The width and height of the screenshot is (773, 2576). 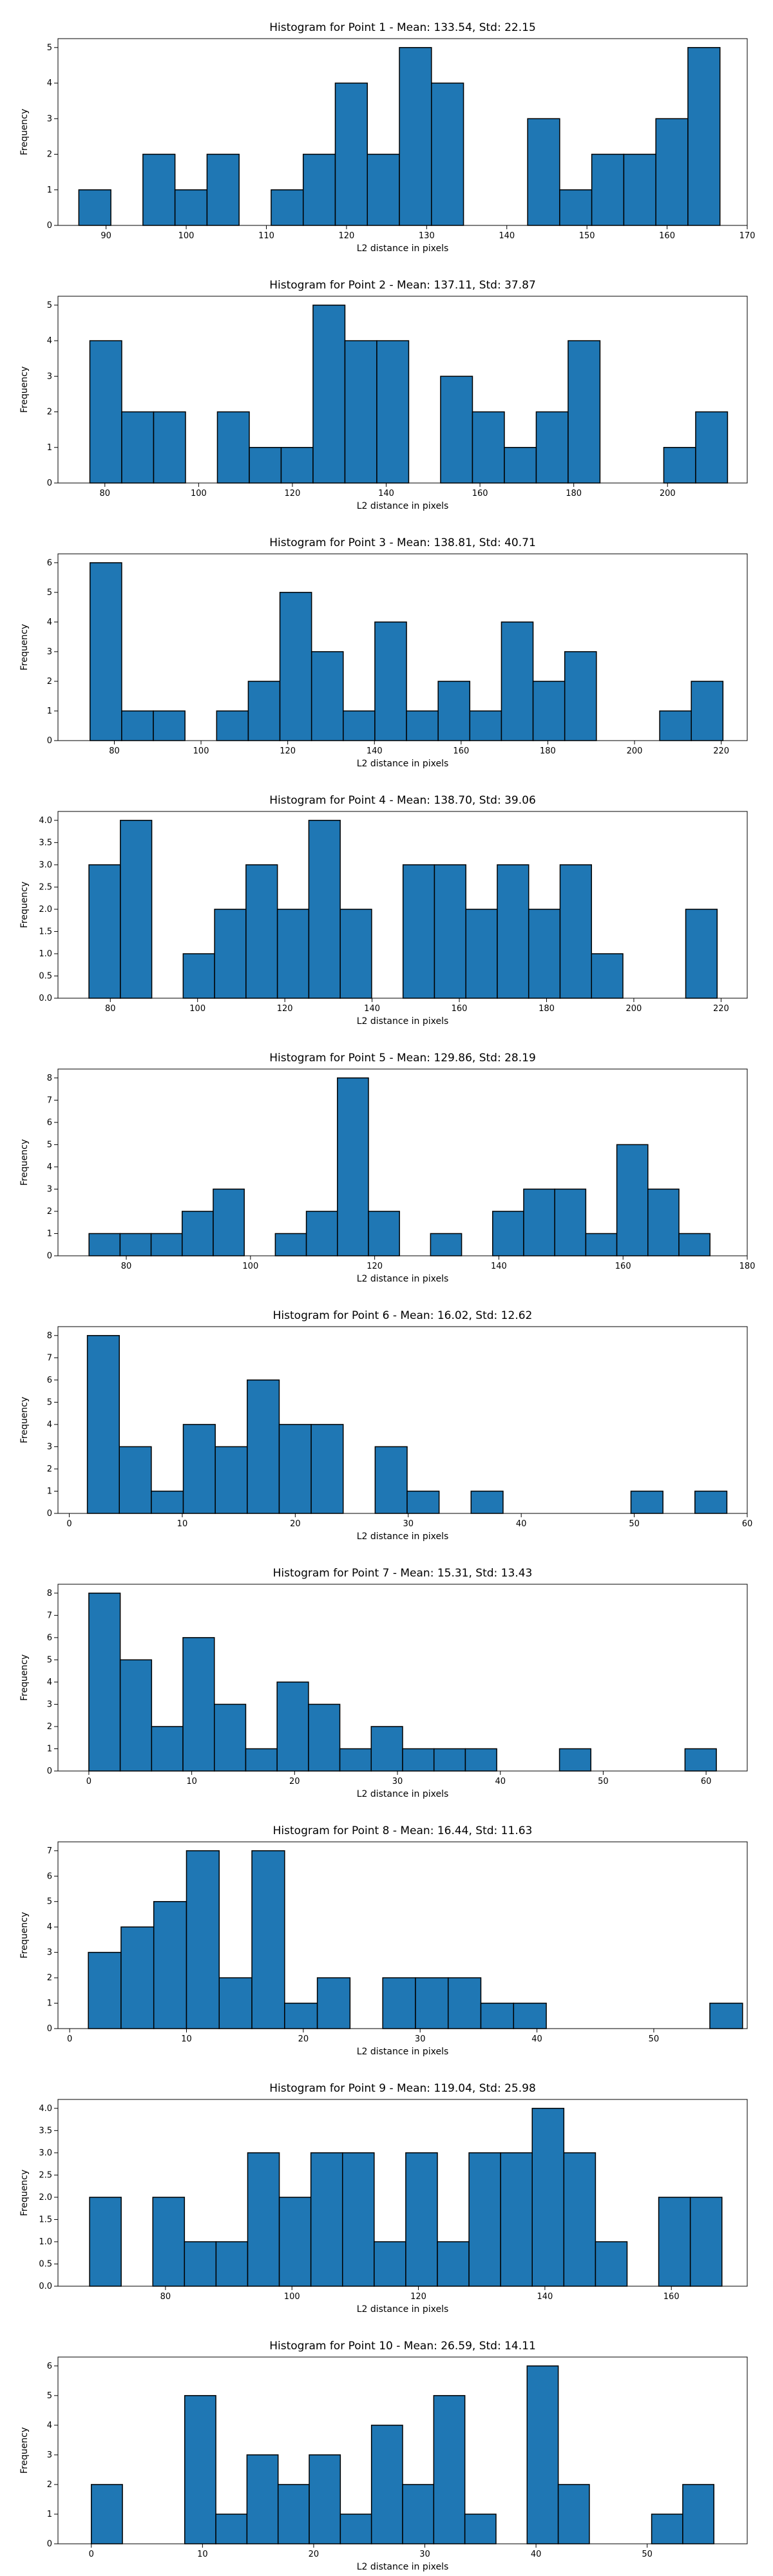 What do you see at coordinates (182, 1524) in the screenshot?
I see `x-tick-label: 10` at bounding box center [182, 1524].